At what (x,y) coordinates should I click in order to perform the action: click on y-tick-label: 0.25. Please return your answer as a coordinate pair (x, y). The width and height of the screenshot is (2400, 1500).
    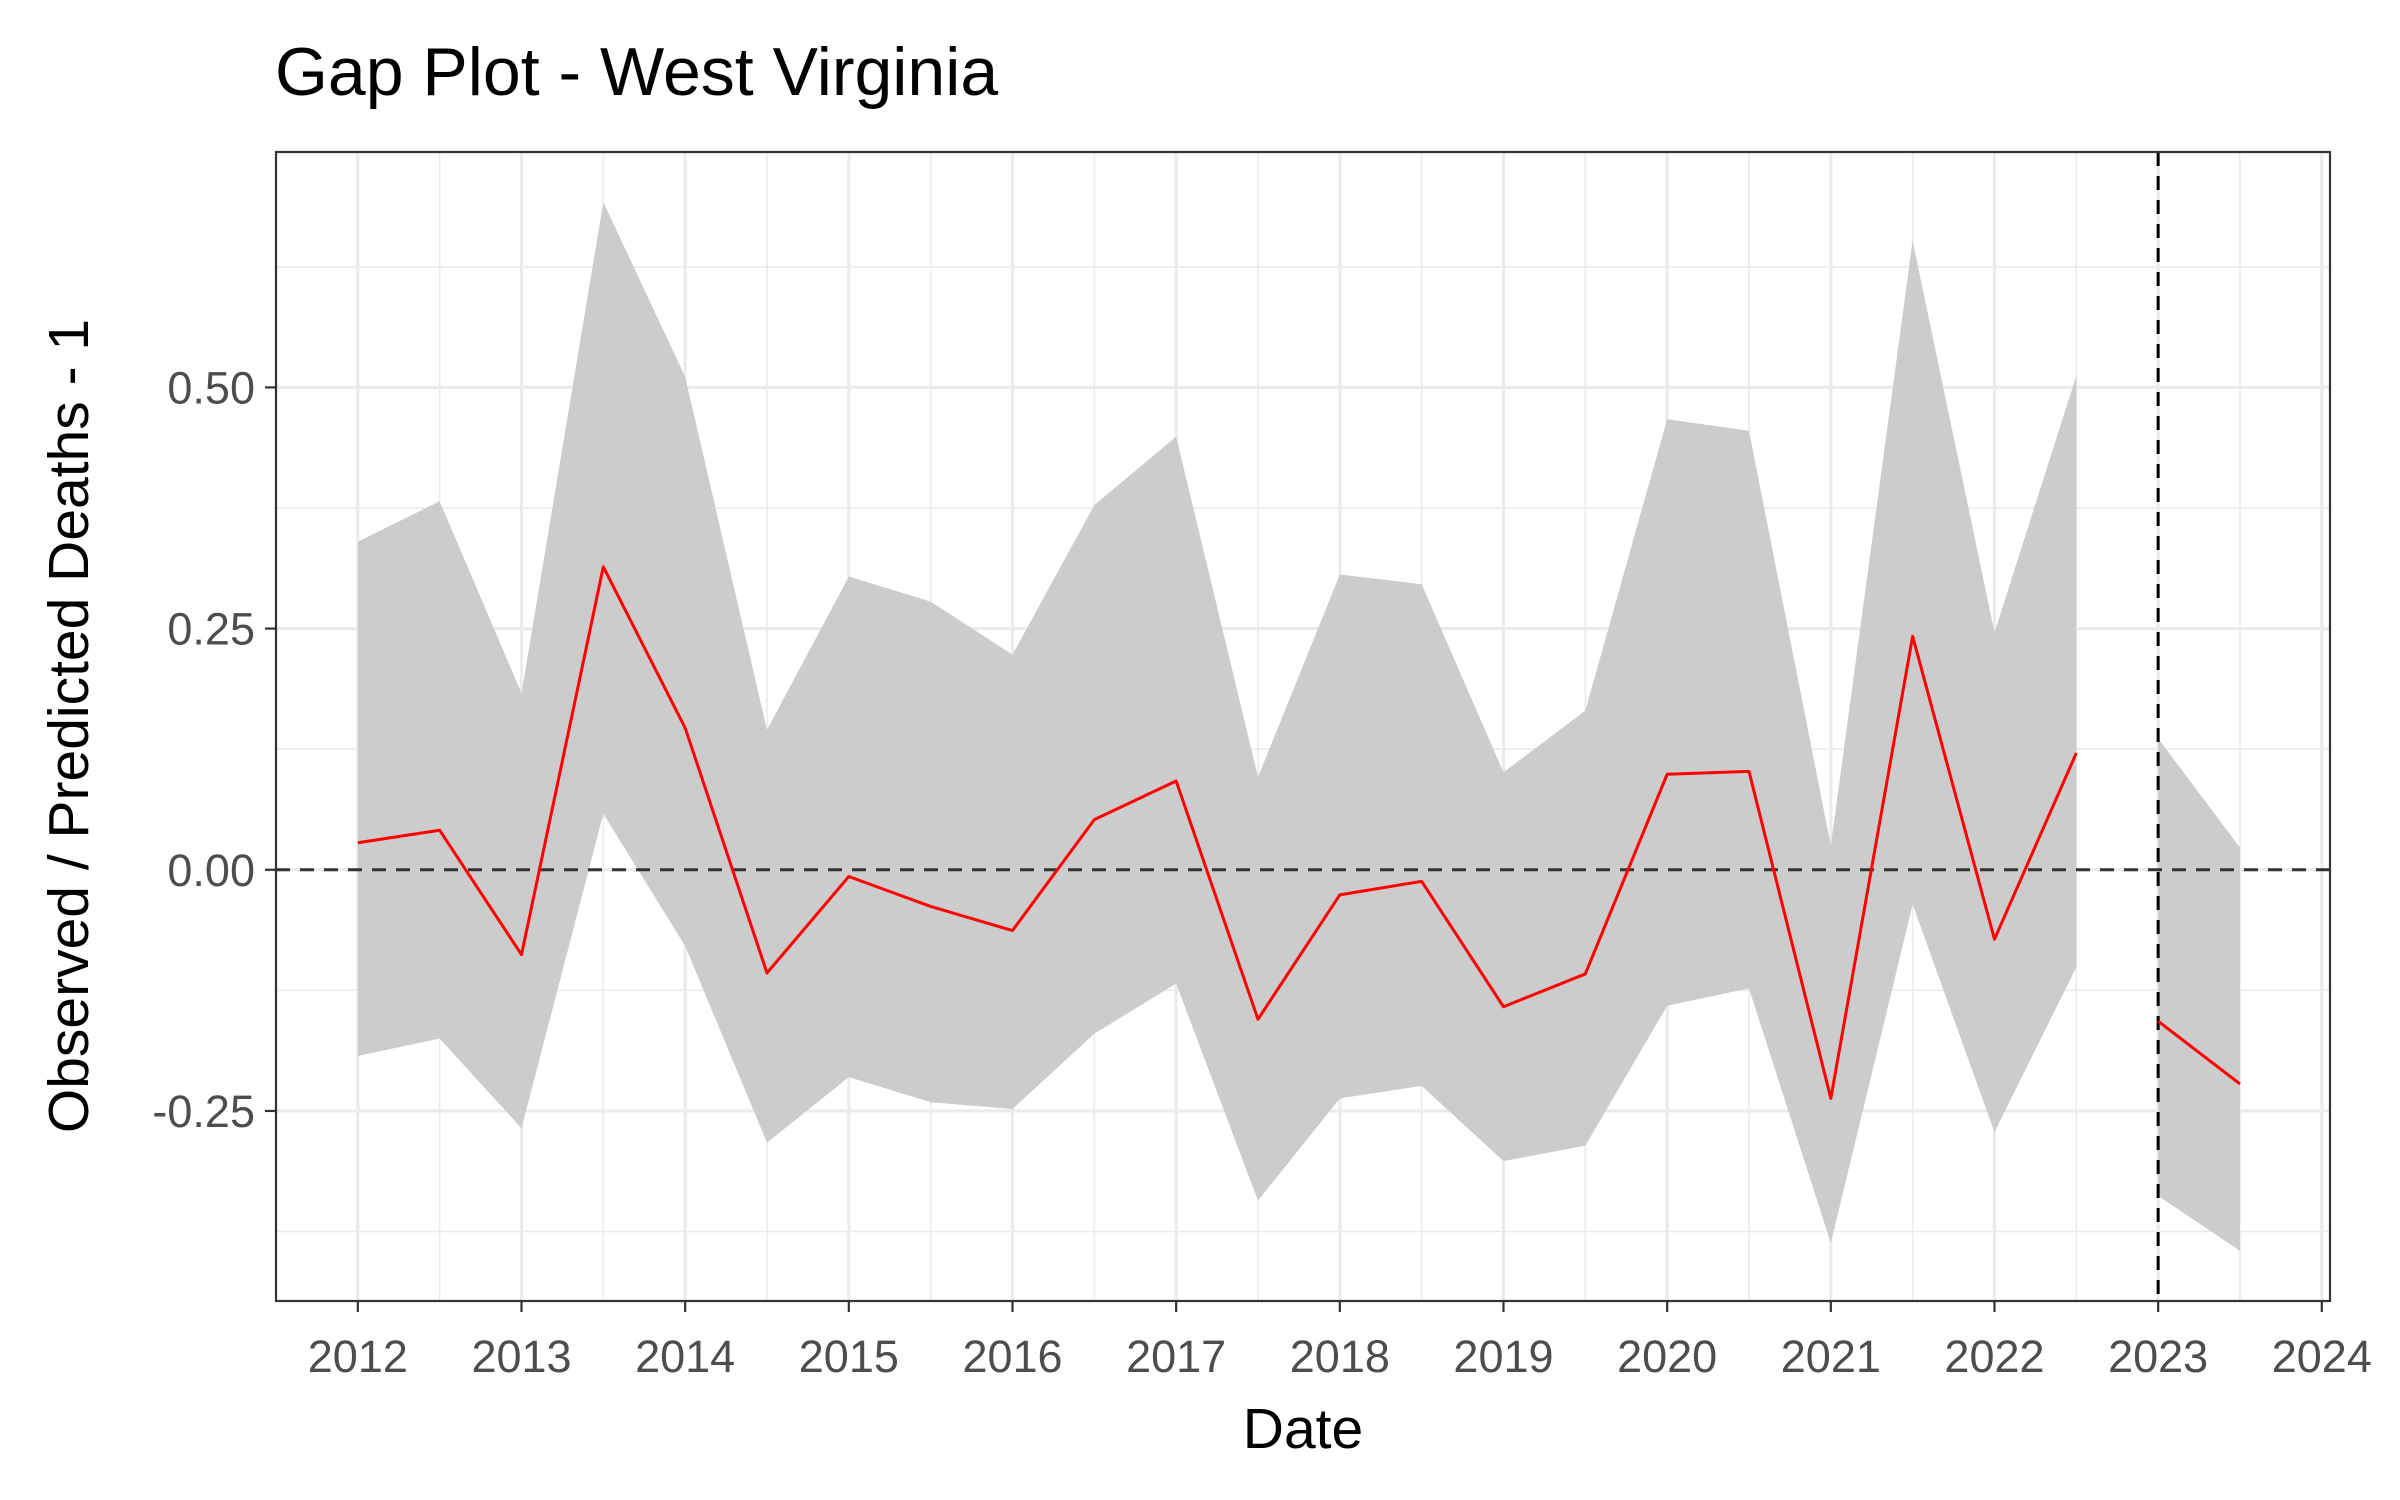
    Looking at the image, I should click on (211, 629).